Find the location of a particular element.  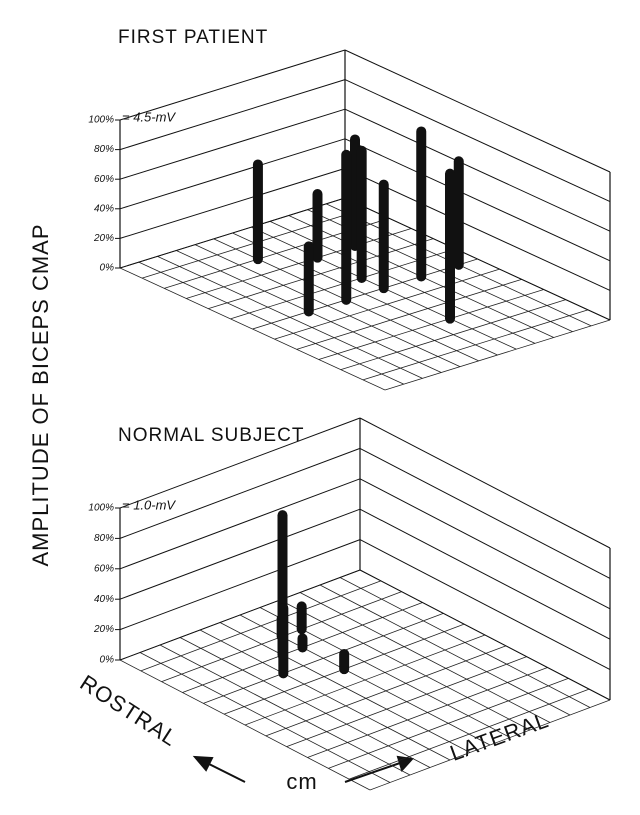

axis-label: AMPLITUDE OF BICEPS CMAP is located at coordinates (40, 394).